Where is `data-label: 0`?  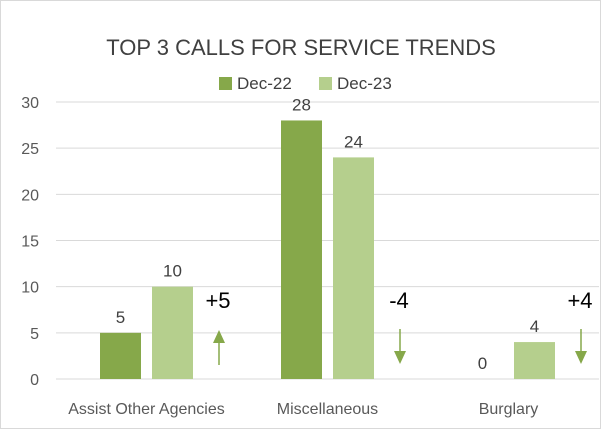 data-label: 0 is located at coordinates (482, 363).